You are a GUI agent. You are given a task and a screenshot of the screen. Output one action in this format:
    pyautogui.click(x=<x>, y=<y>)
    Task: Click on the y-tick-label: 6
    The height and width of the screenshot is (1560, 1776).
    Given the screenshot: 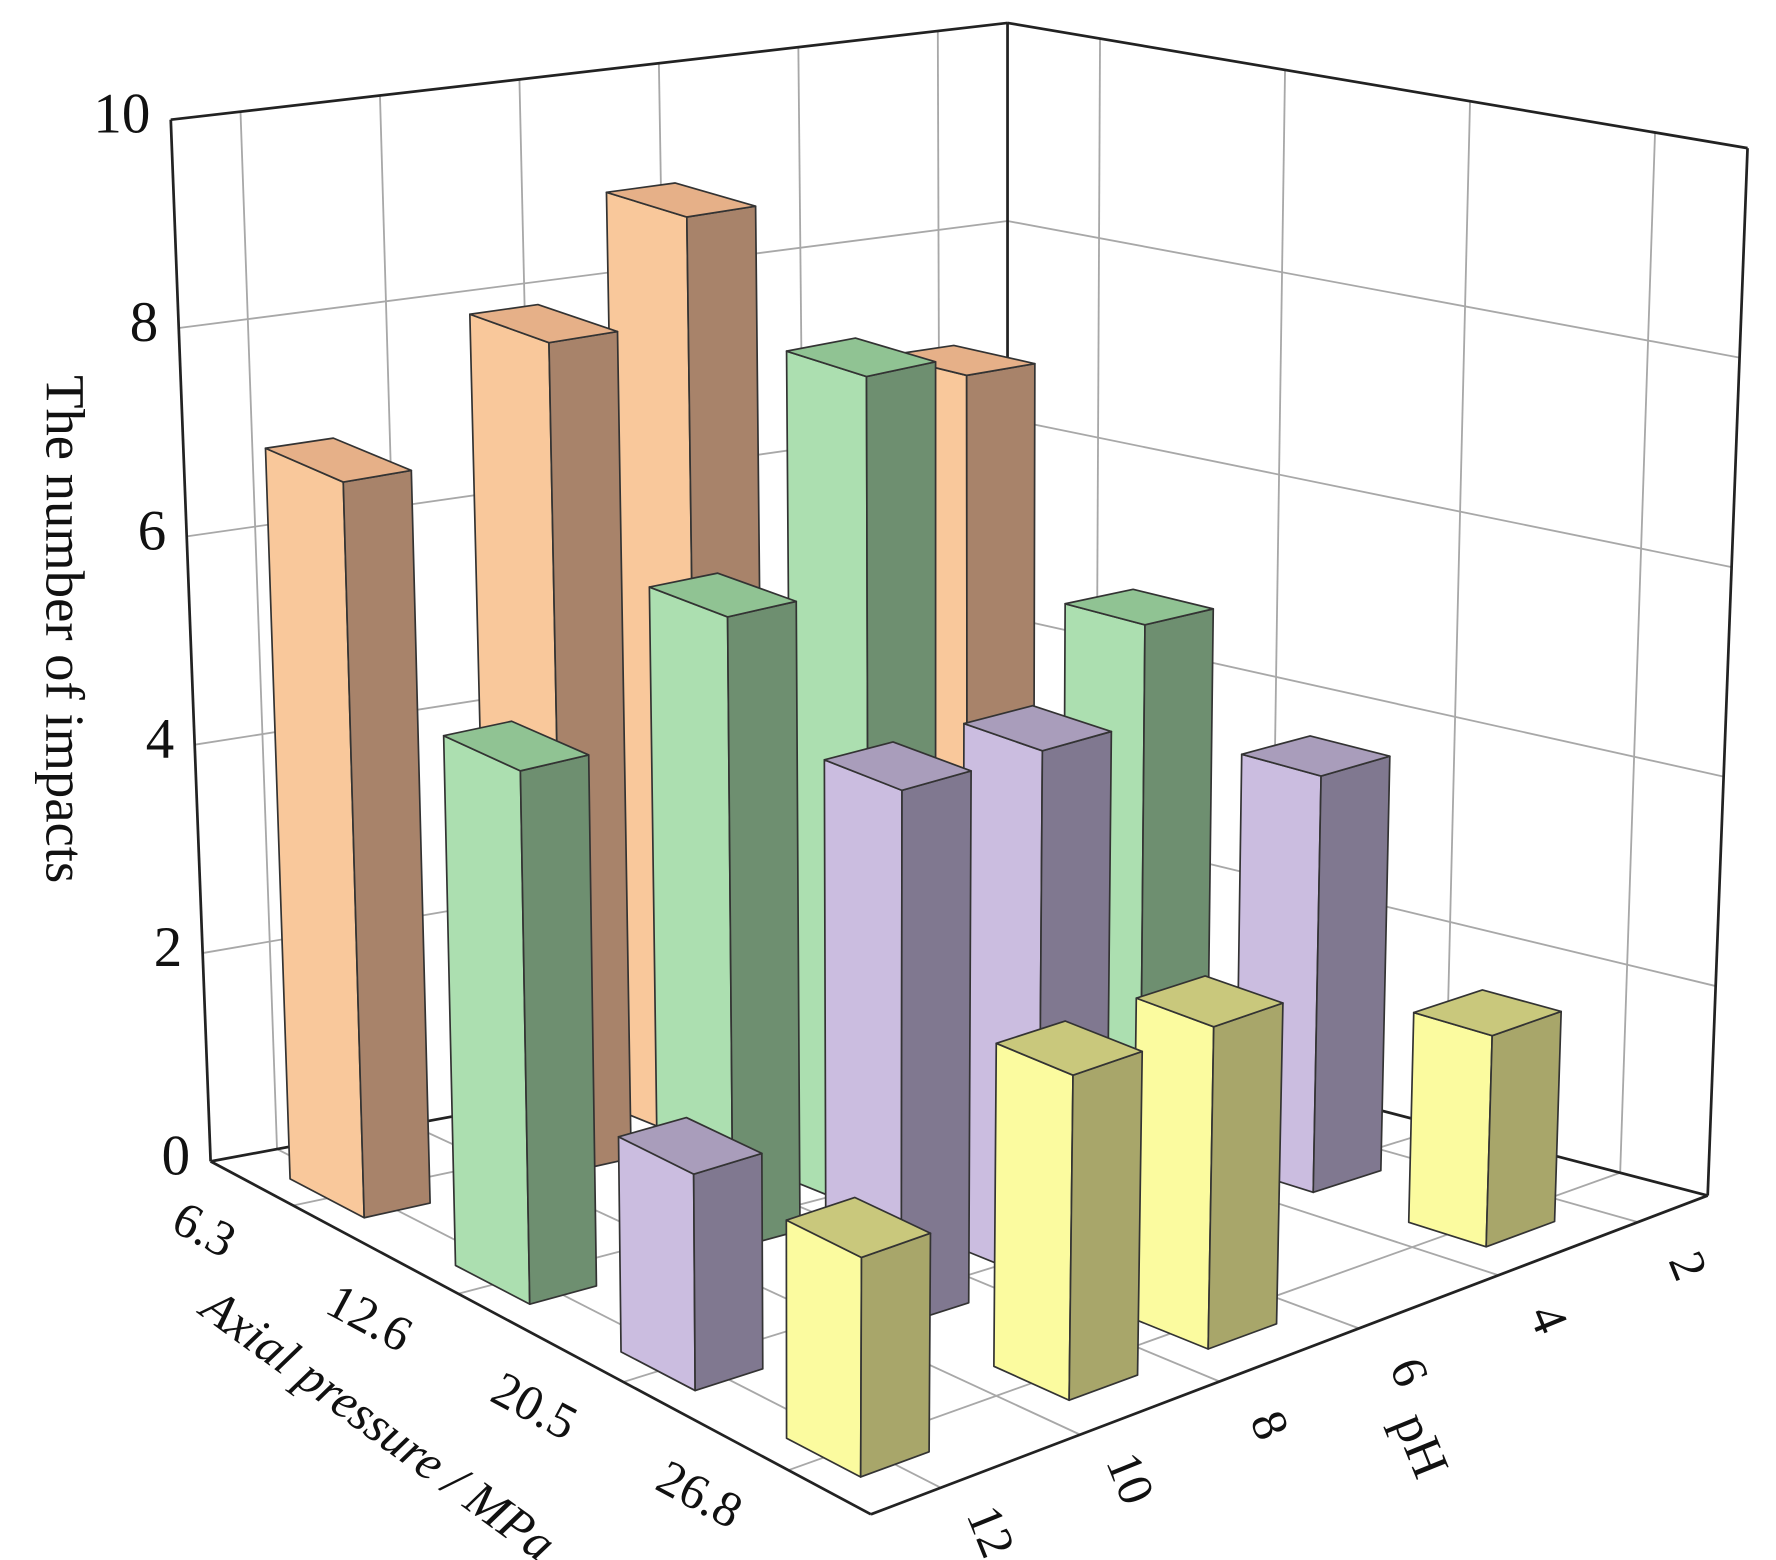 What is the action you would take?
    pyautogui.click(x=1409, y=1372)
    